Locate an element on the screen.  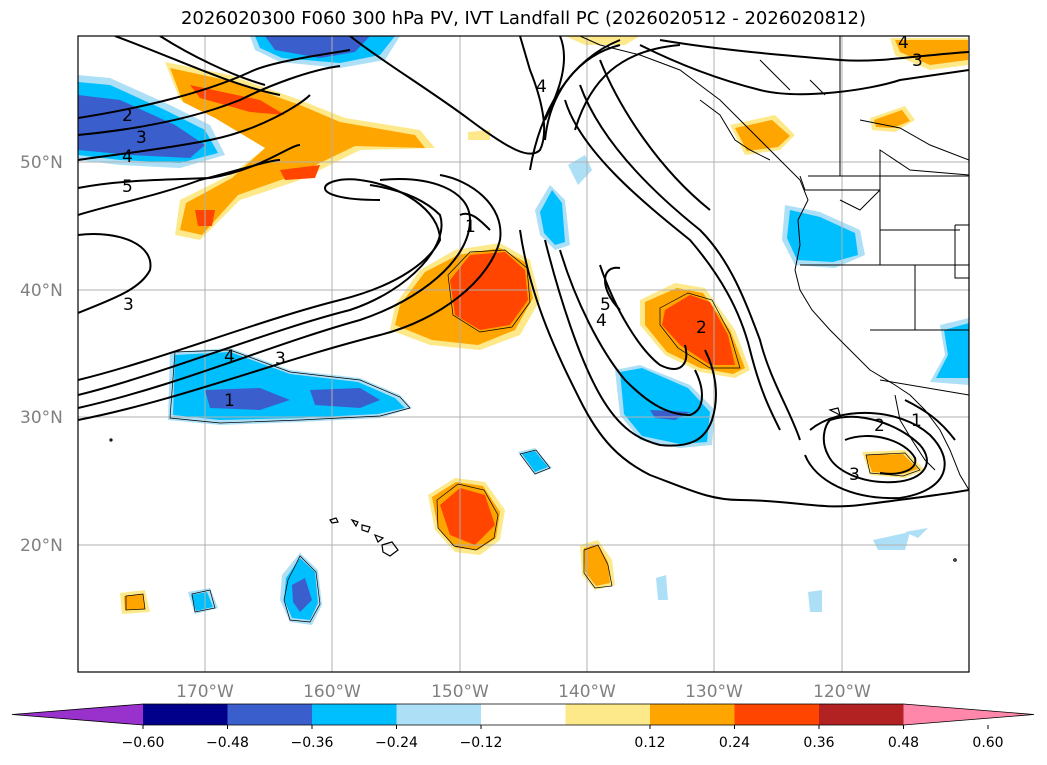
colorbar-tick-label: −0.36 is located at coordinates (312, 743).